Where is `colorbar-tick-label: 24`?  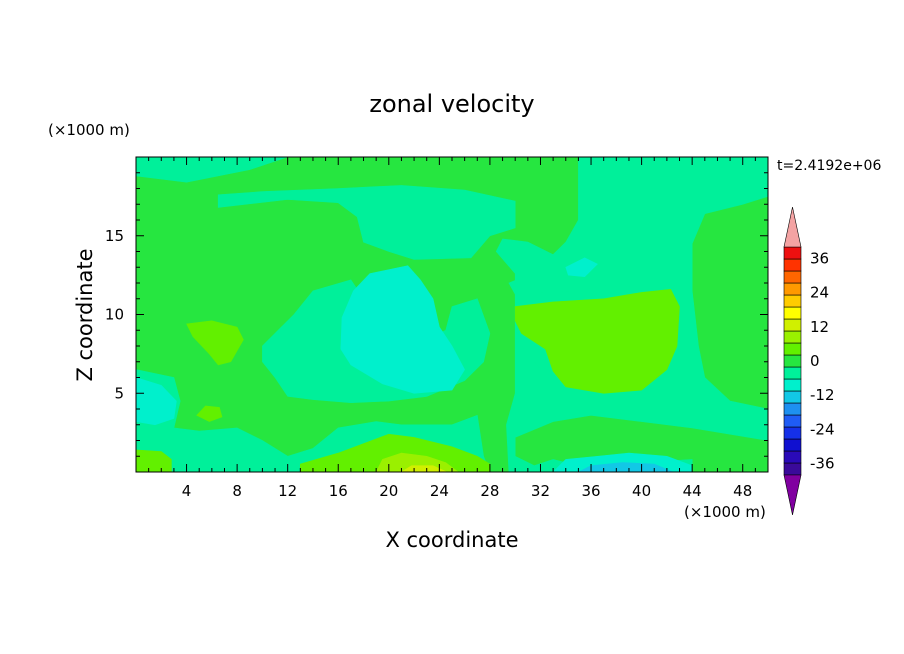 colorbar-tick-label: 24 is located at coordinates (819, 293).